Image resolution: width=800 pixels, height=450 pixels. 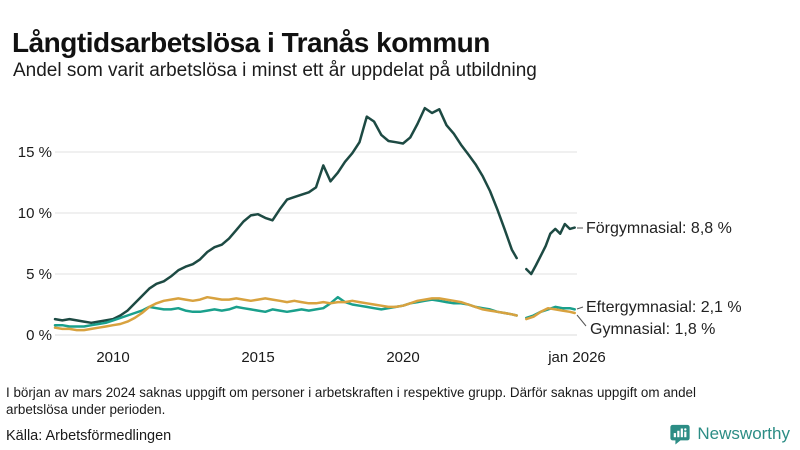 What do you see at coordinates (581, 277) in the screenshot?
I see `label-connectors` at bounding box center [581, 277].